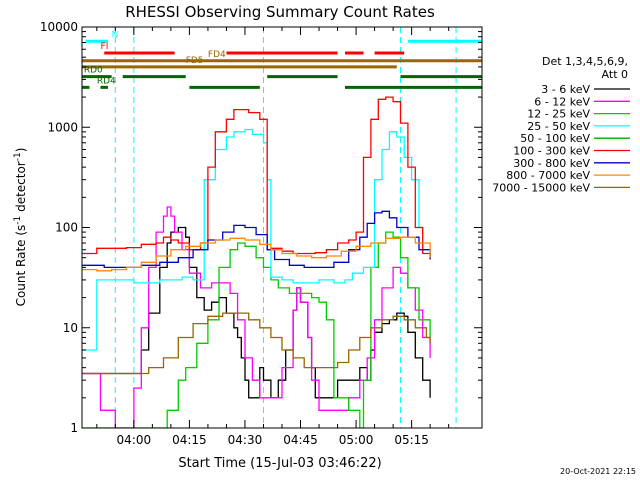 The width and height of the screenshot is (640, 480). I want to click on flag-label-fi: FI, so click(105, 47).